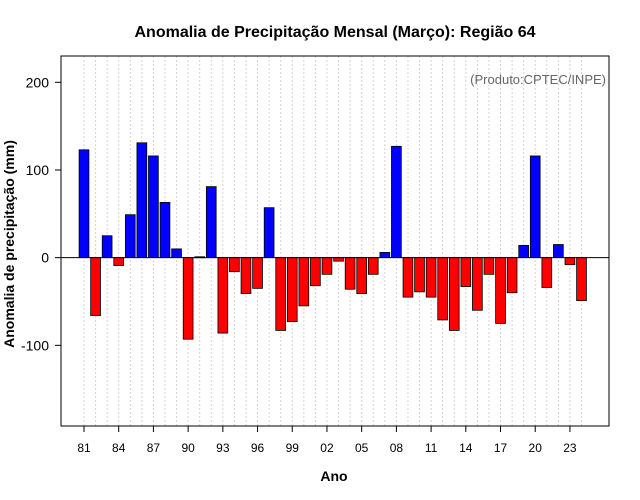 The image size is (640, 500). I want to click on bar-2000, so click(304, 282).